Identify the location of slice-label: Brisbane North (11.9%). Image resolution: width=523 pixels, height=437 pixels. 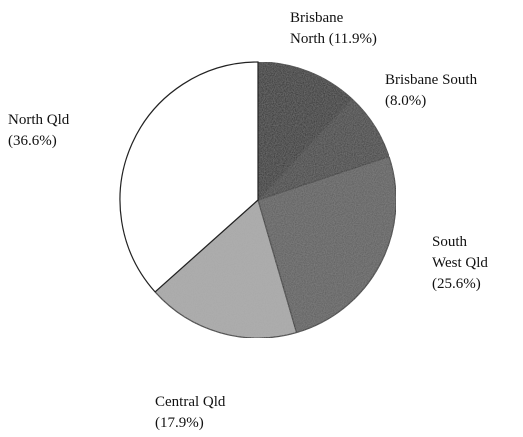
(335, 29).